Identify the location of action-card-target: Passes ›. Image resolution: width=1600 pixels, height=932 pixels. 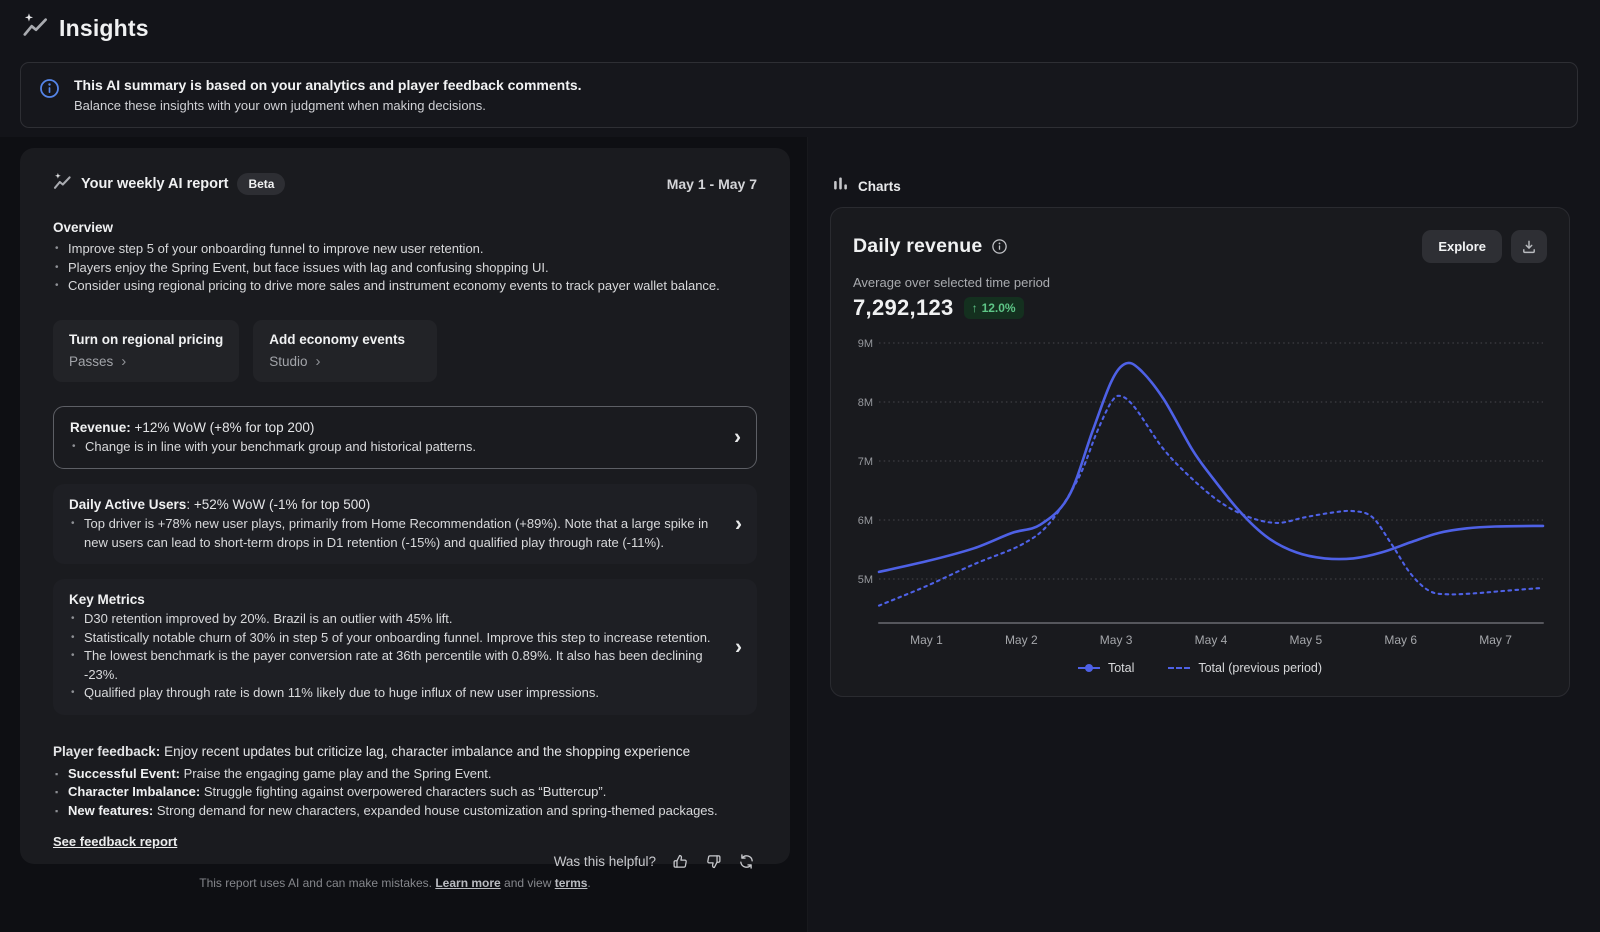
(146, 361).